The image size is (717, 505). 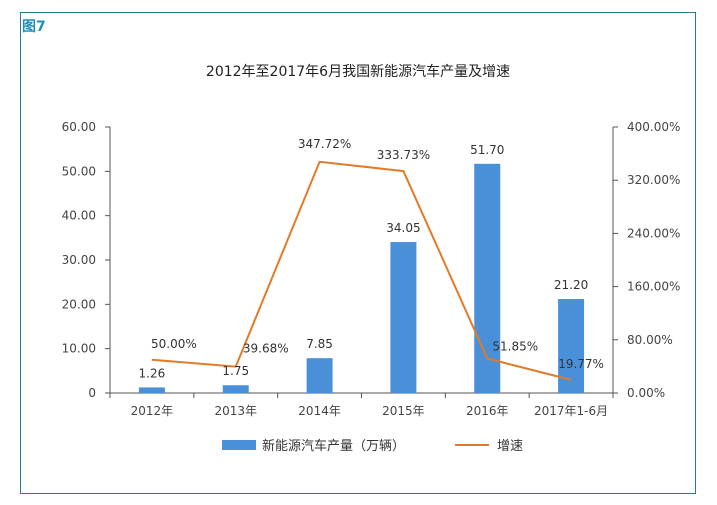 What do you see at coordinates (403, 228) in the screenshot?
I see `bar-value-label: 34.05` at bounding box center [403, 228].